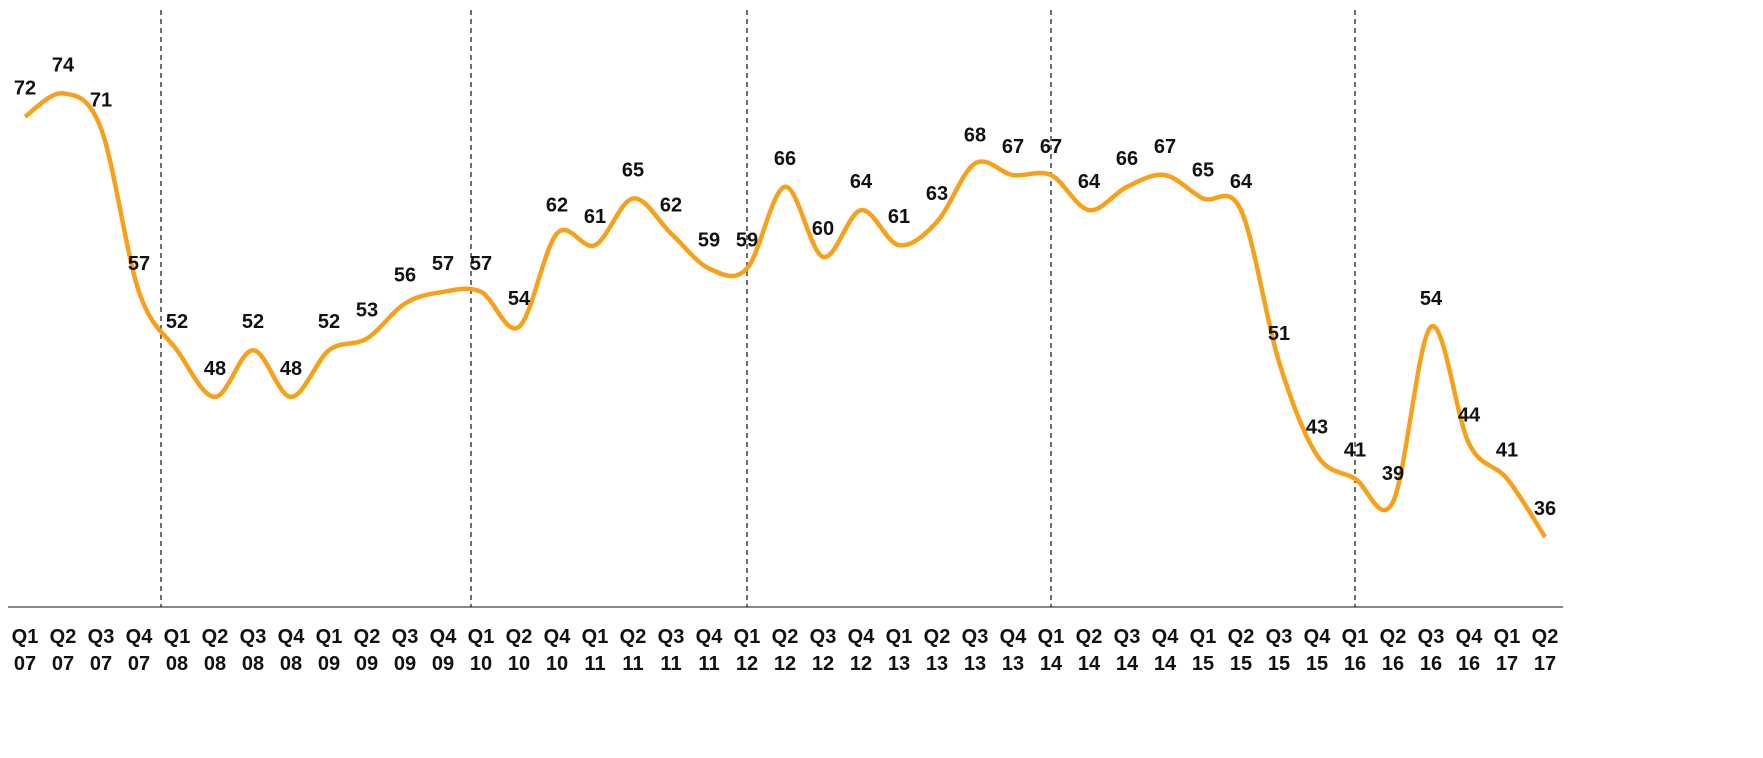 The height and width of the screenshot is (758, 1763). What do you see at coordinates (101, 650) in the screenshot?
I see `x-tick-label: Q3 07` at bounding box center [101, 650].